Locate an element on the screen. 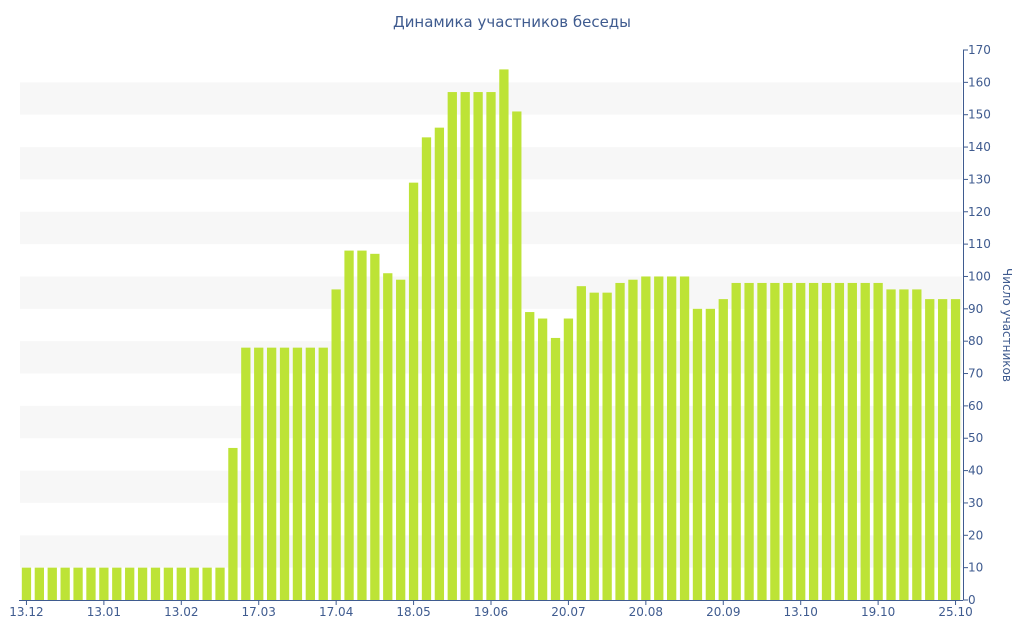 The height and width of the screenshot is (640, 1024). y-tick-label: 60 is located at coordinates (975, 406).